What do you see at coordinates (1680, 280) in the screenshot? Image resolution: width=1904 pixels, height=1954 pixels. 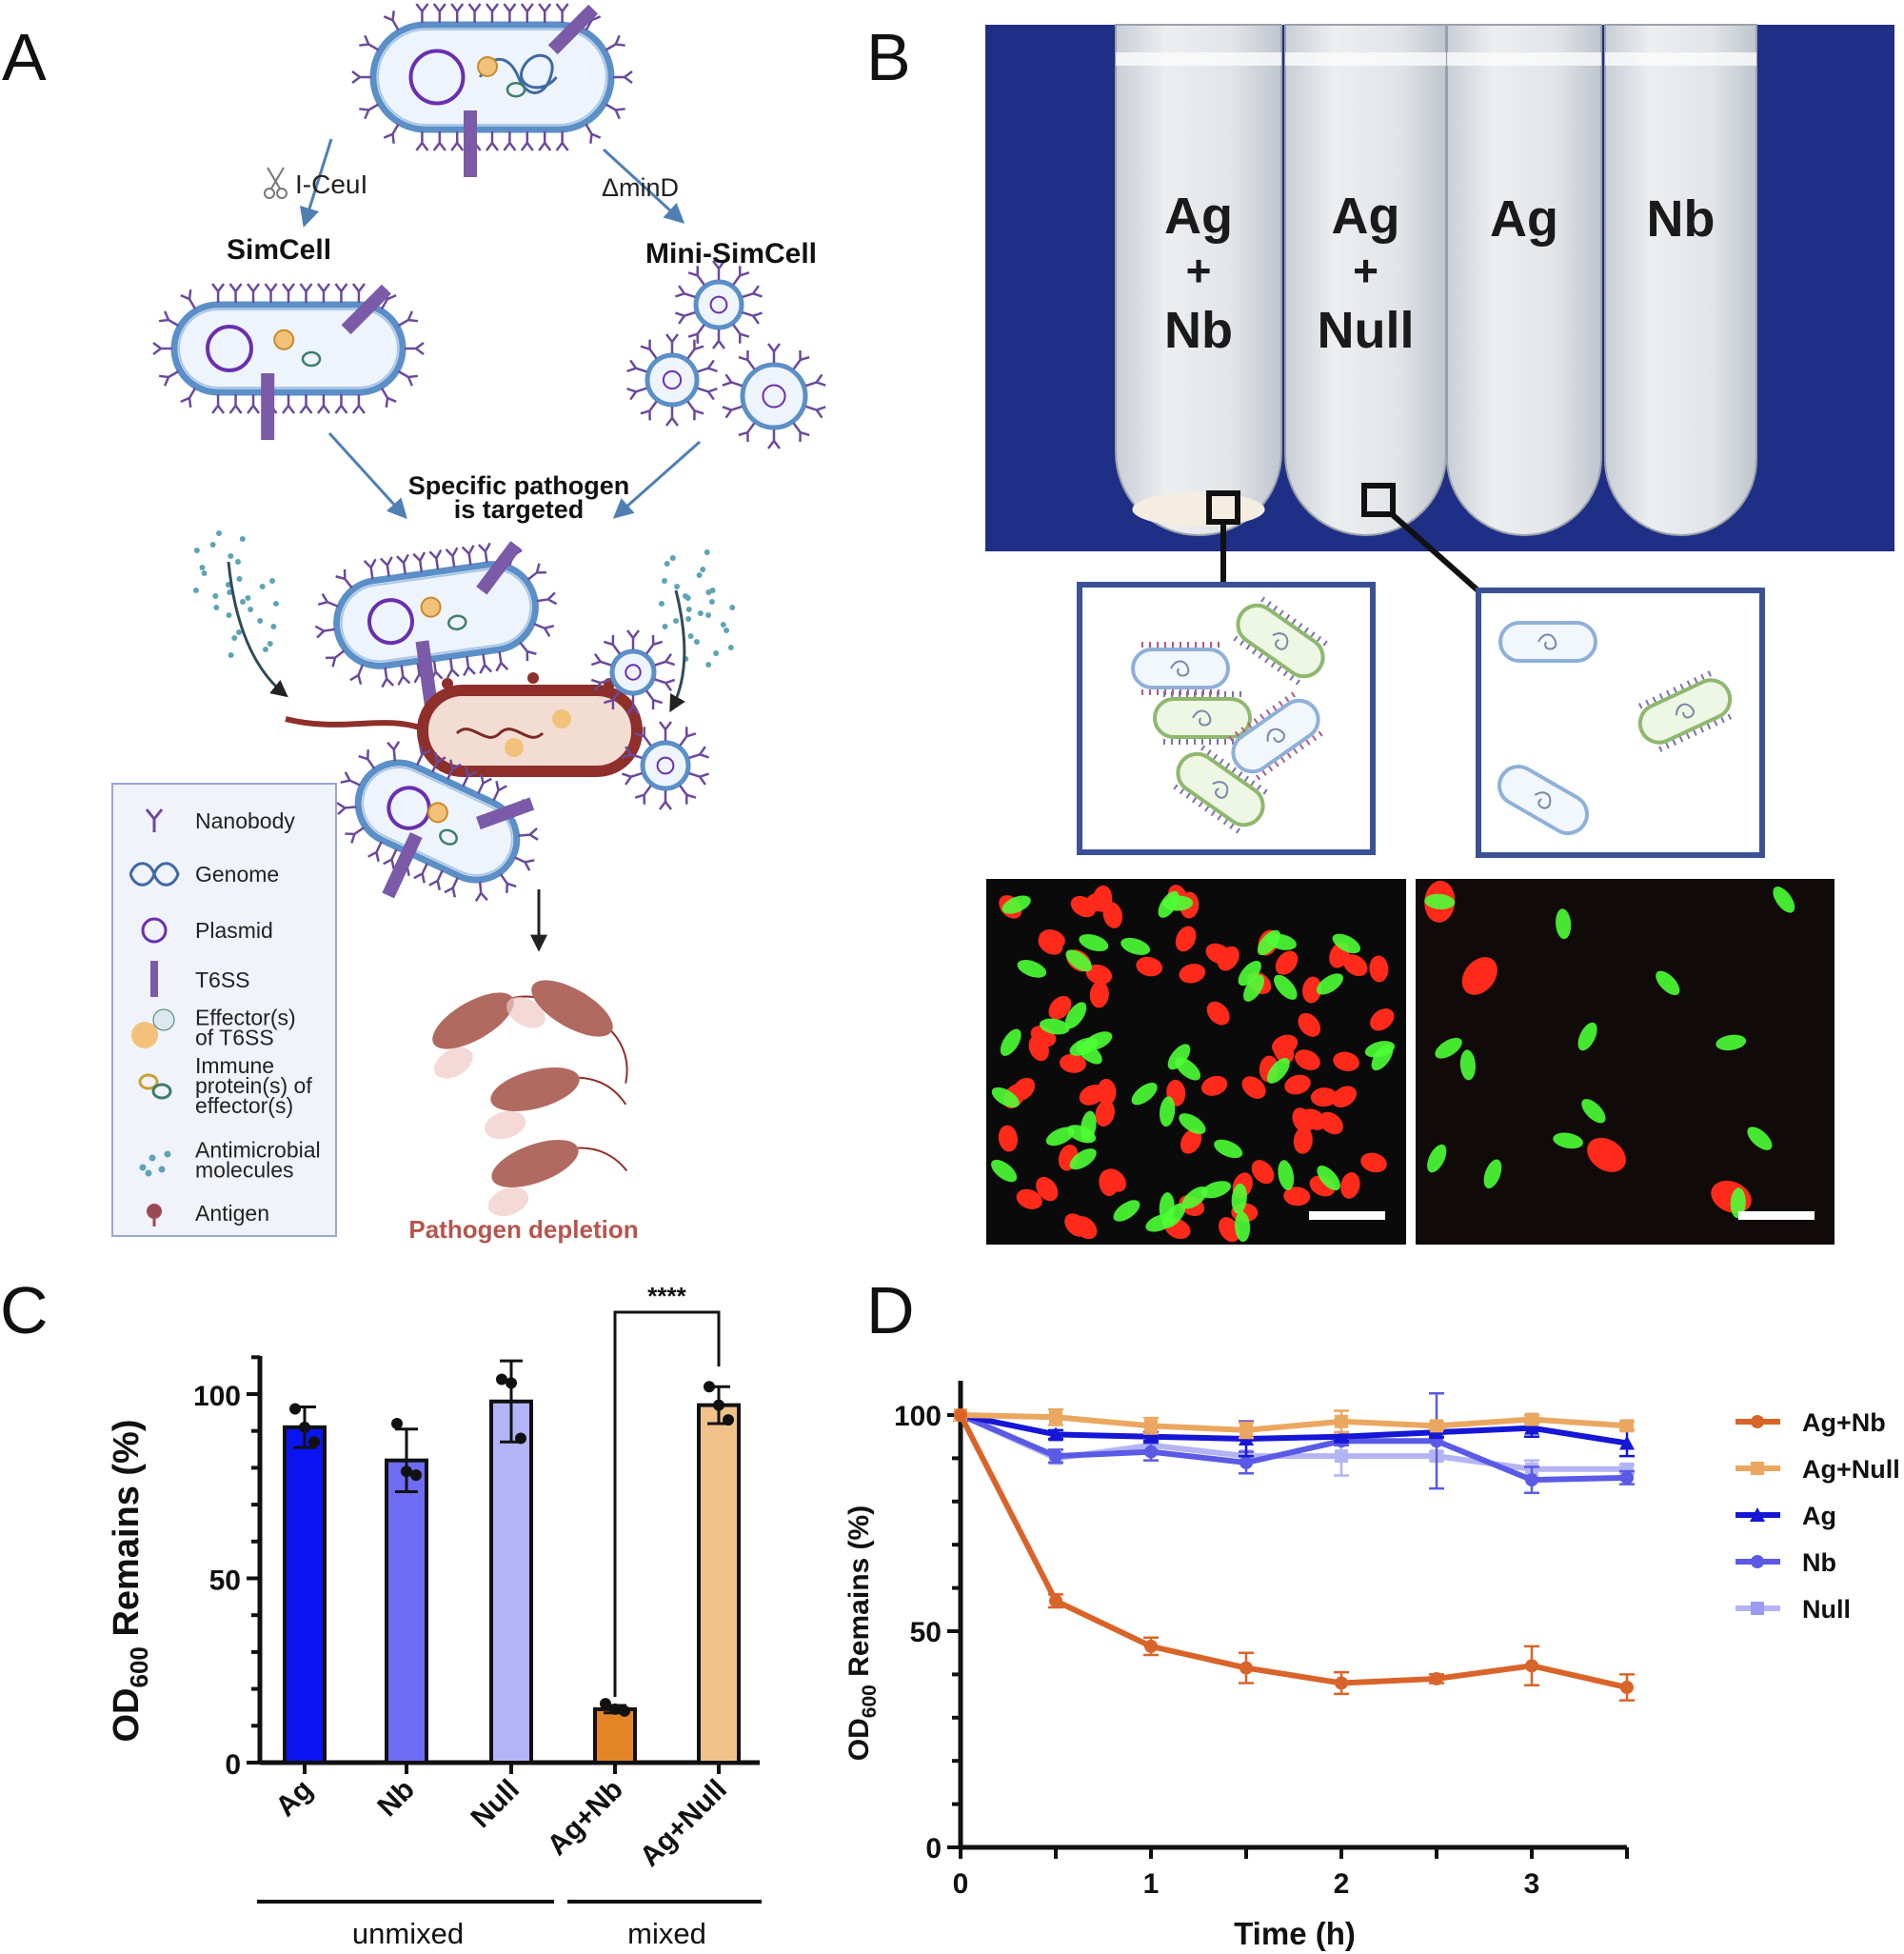 I see `tube: Nb` at bounding box center [1680, 280].